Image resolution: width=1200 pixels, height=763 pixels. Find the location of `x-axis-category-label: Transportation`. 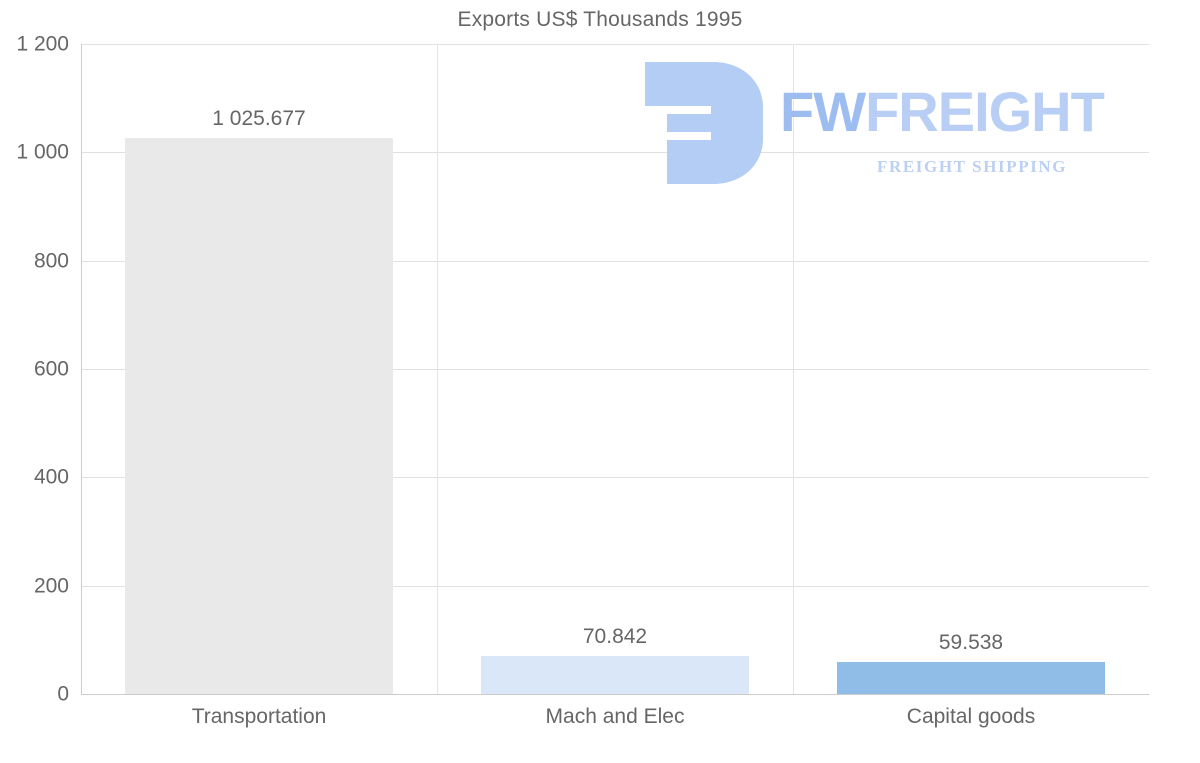

x-axis-category-label: Transportation is located at coordinates (259, 716).